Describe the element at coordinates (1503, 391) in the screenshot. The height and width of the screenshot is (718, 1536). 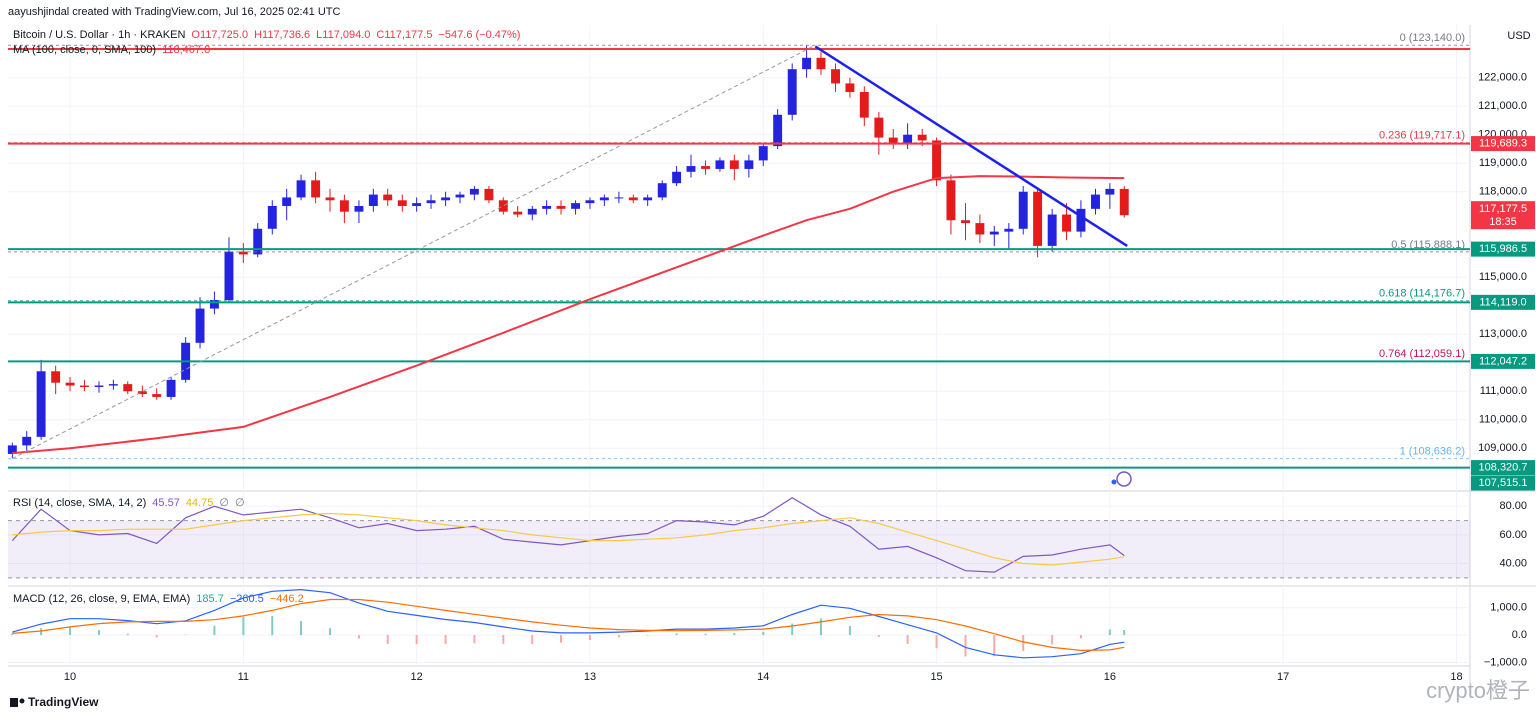
I see `y-tick-label: 111,000.0` at that location.